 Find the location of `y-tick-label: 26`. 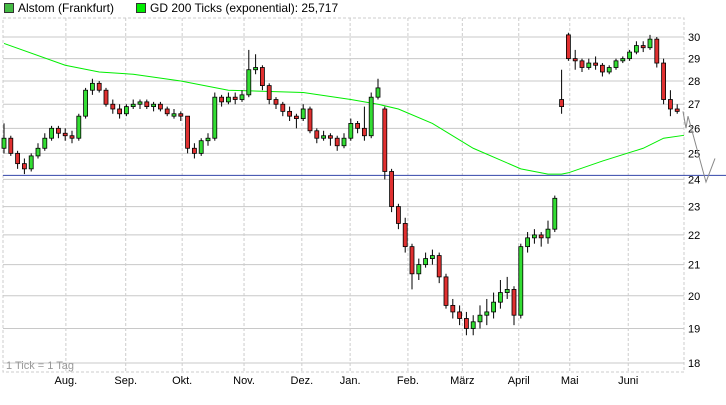

y-tick-label: 26 is located at coordinates (694, 129).